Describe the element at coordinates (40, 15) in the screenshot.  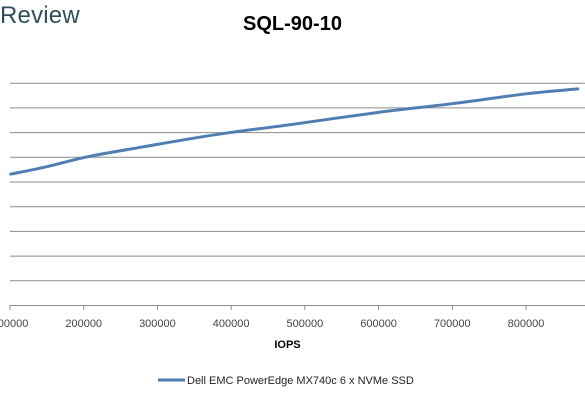
I see `site-watermark: Review` at that location.